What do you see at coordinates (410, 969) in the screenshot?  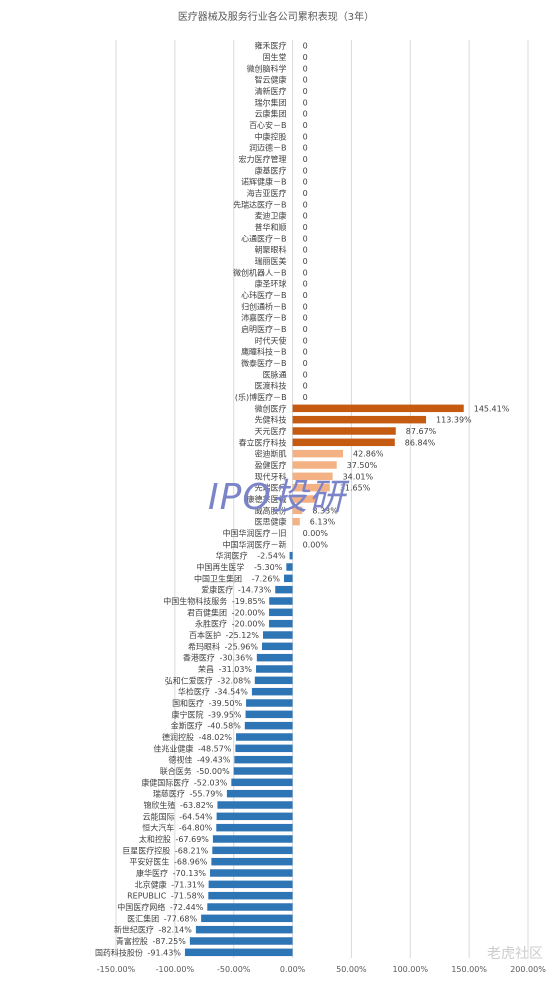 I see `x-tick-label: 100.00%` at bounding box center [410, 969].